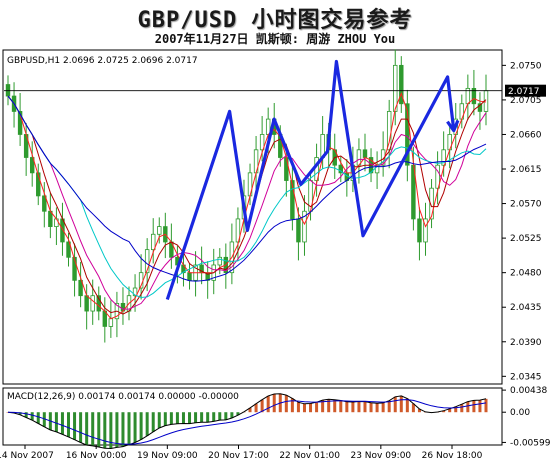 This screenshot has width=550, height=463. I want to click on y-tick-label: 2.0705, so click(526, 101).